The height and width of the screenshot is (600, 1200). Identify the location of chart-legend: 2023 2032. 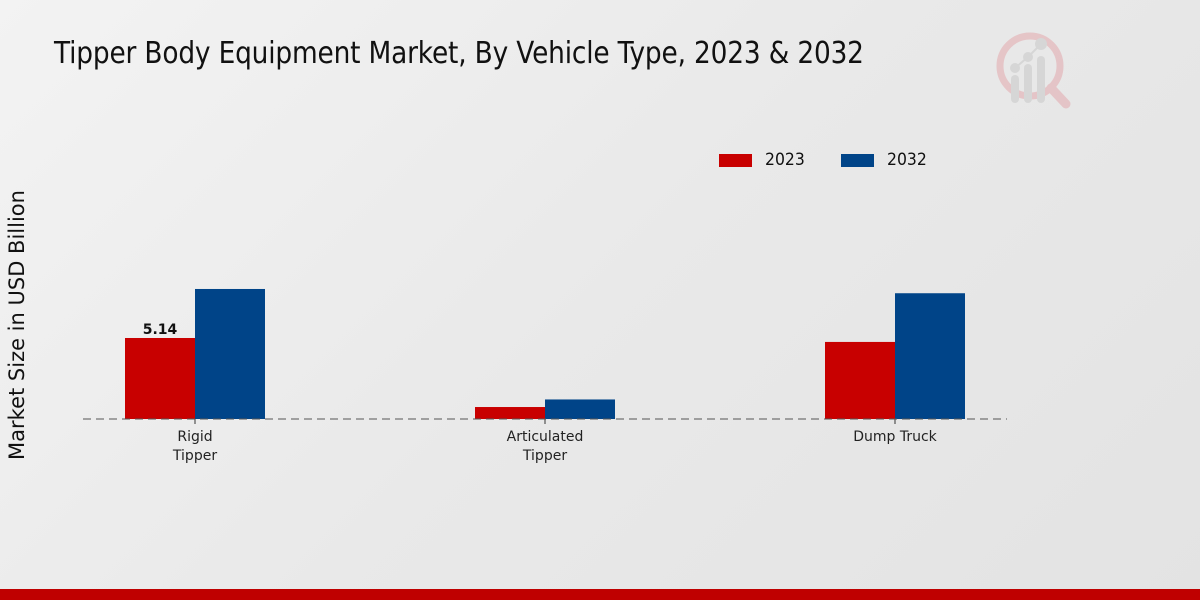
(841, 160).